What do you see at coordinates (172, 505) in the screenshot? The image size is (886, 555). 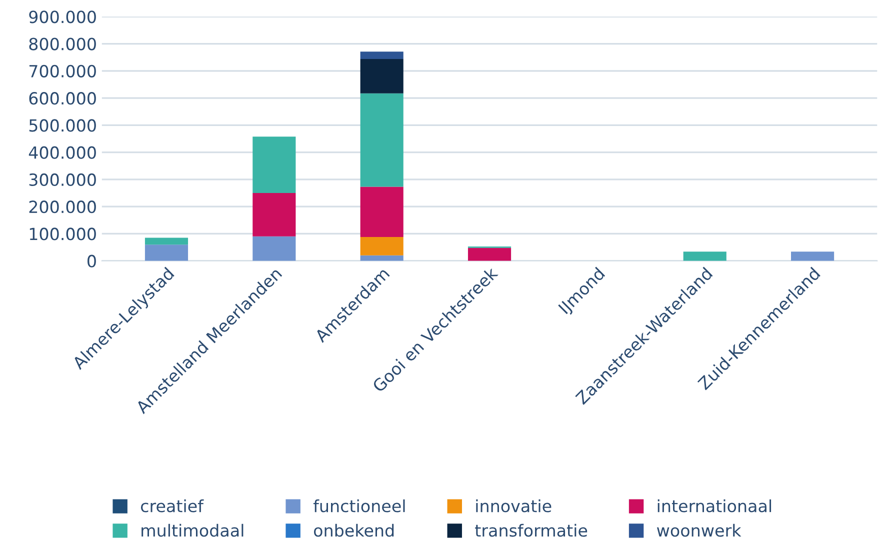 I see `legend-label: creatief` at bounding box center [172, 505].